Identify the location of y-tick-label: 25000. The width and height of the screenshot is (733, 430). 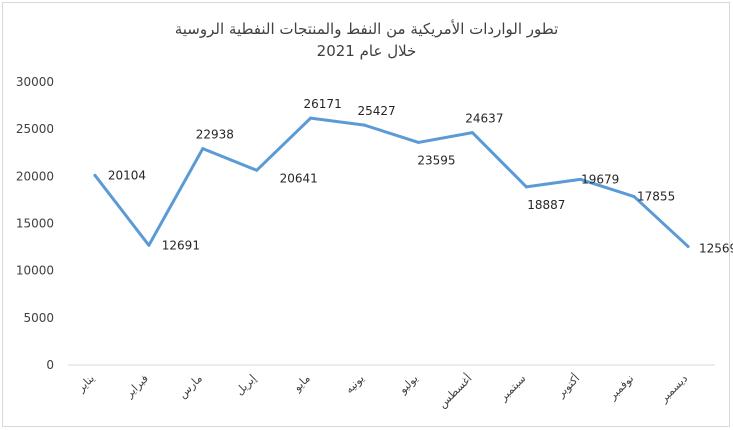
(35, 129).